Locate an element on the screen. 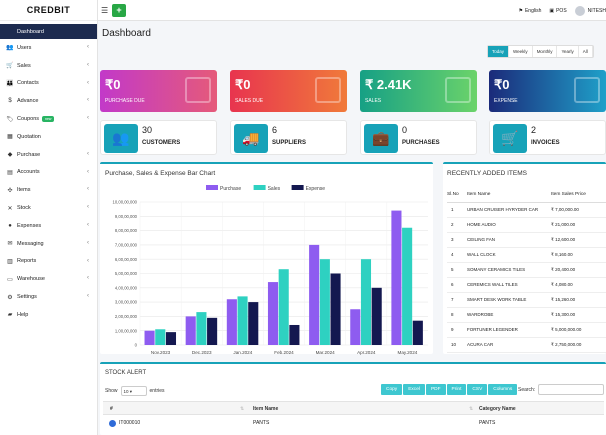 Image resolution: width=606 pixels, height=435 pixels. sort-icon: ⇅ is located at coordinates (242, 409).